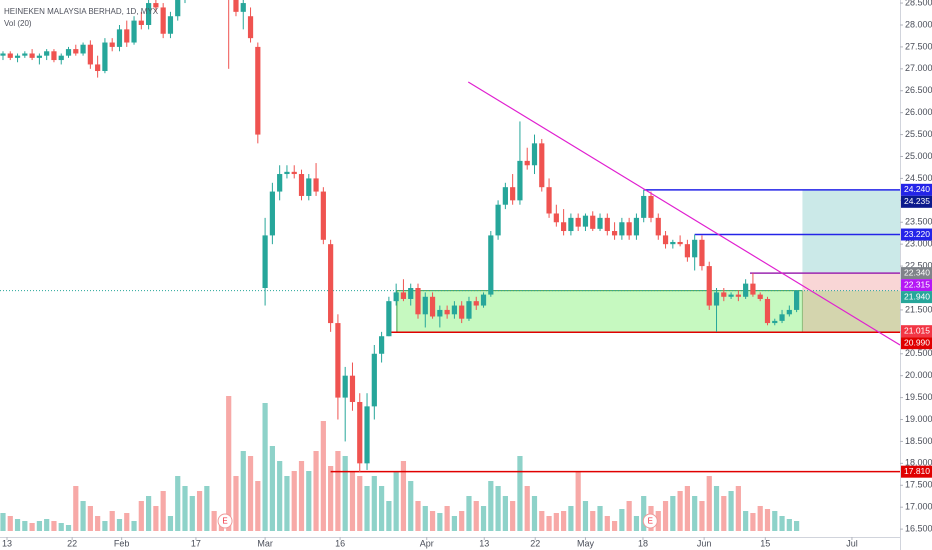 The height and width of the screenshot is (550, 932). Describe the element at coordinates (917, 201) in the screenshot. I see `price-label: 24.235` at that location.